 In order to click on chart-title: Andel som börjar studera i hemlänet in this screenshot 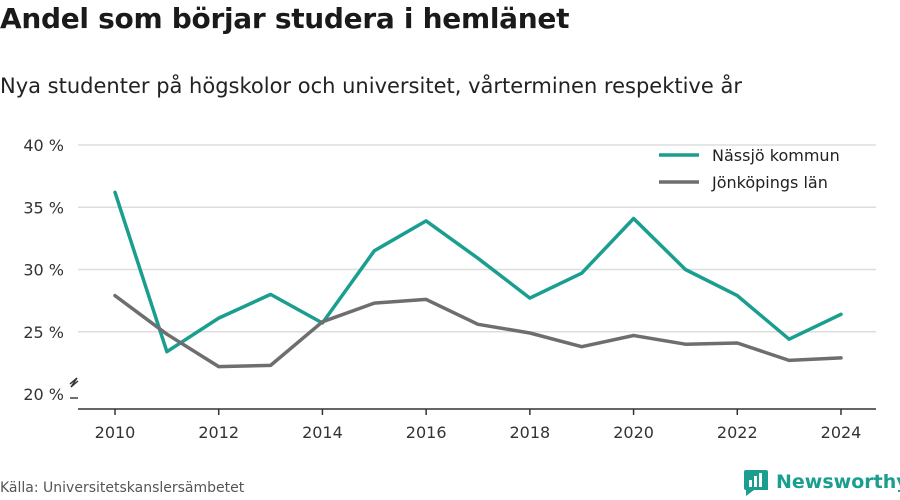, I will do `click(285, 18)`.